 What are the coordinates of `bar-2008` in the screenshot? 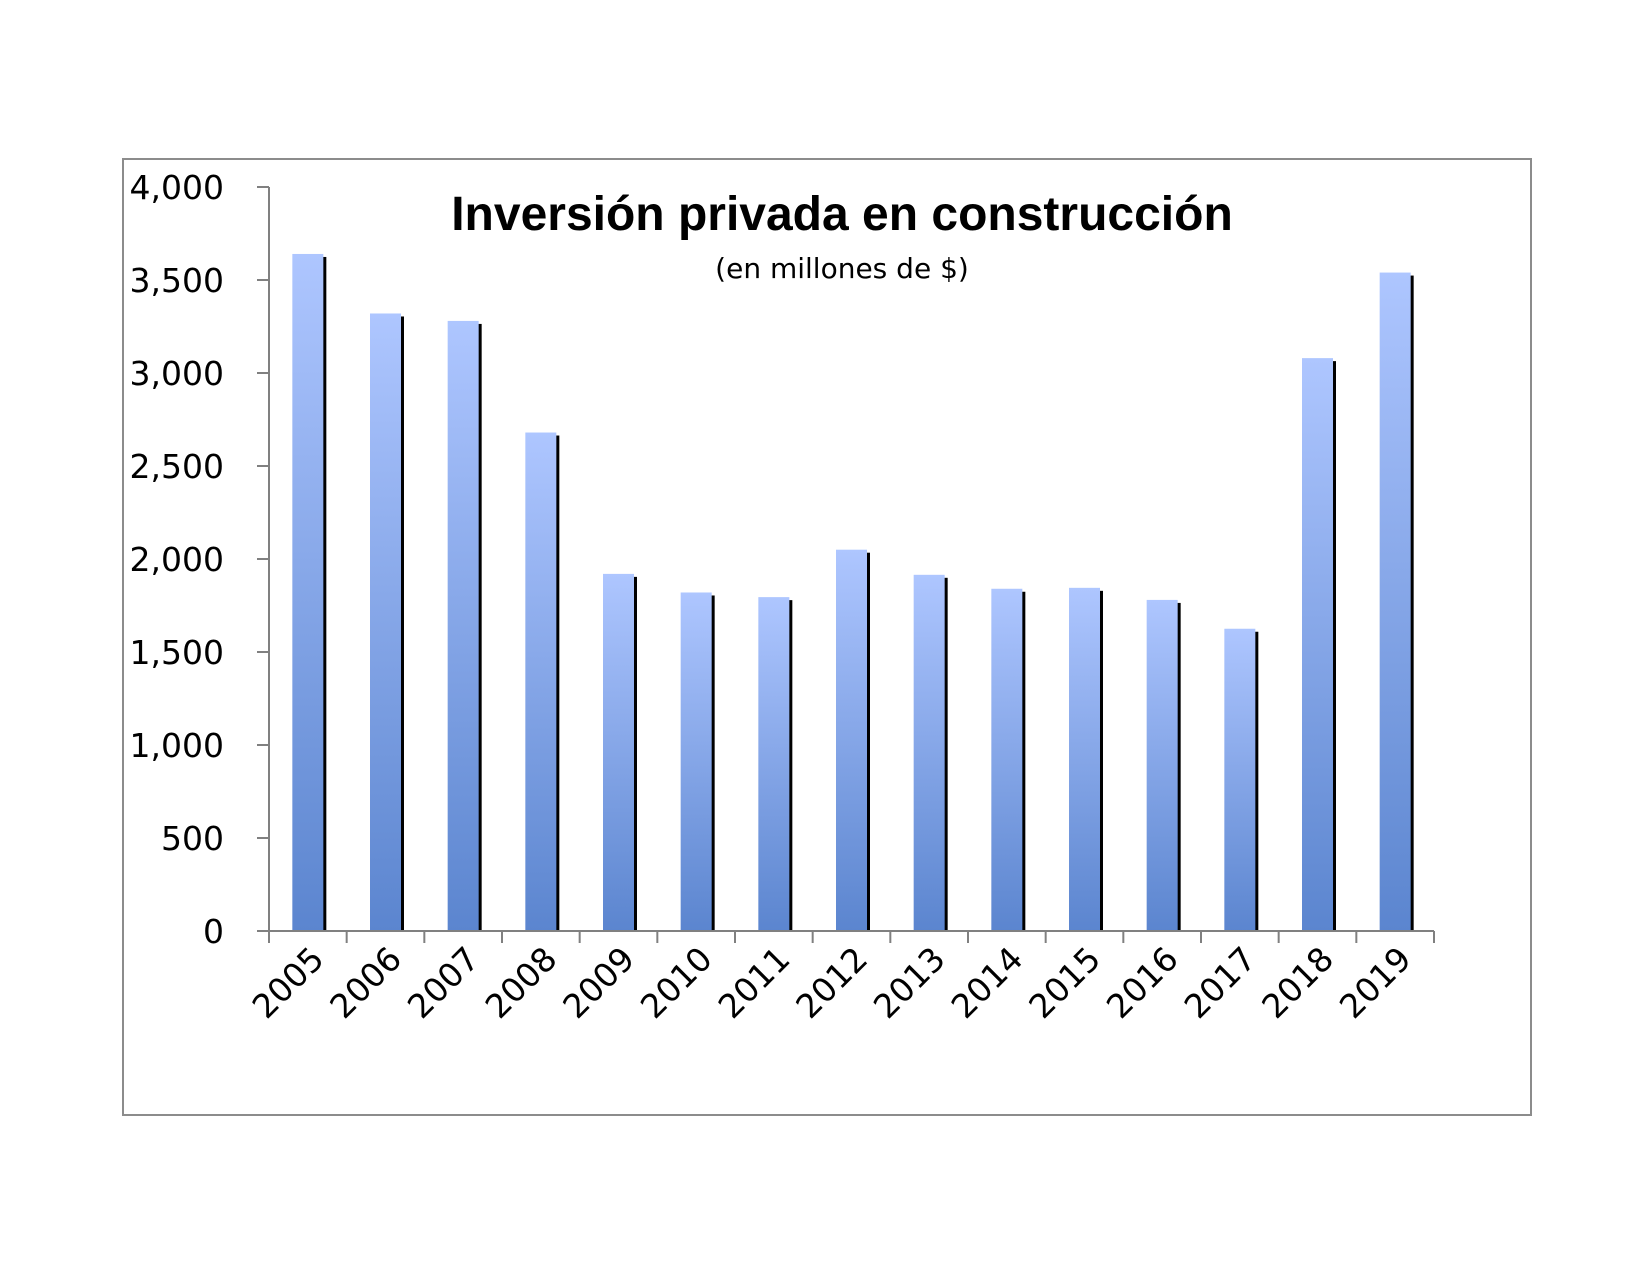 It's located at (541, 681).